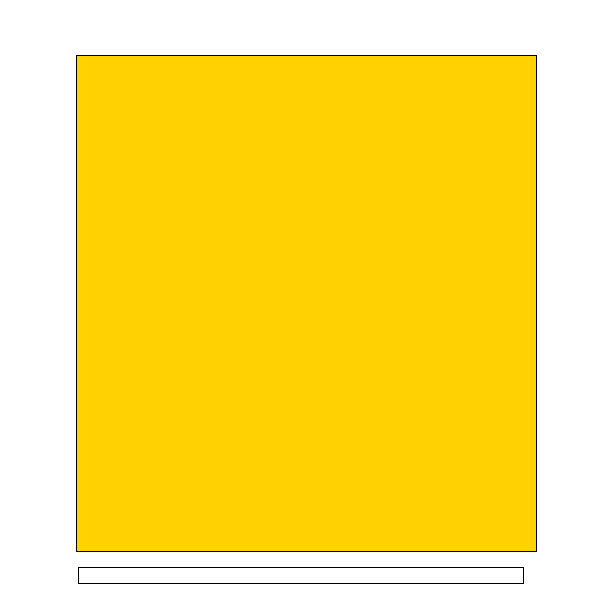 This screenshot has width=600, height=600. What do you see at coordinates (301, 575) in the screenshot?
I see `colorbar-swatches` at bounding box center [301, 575].